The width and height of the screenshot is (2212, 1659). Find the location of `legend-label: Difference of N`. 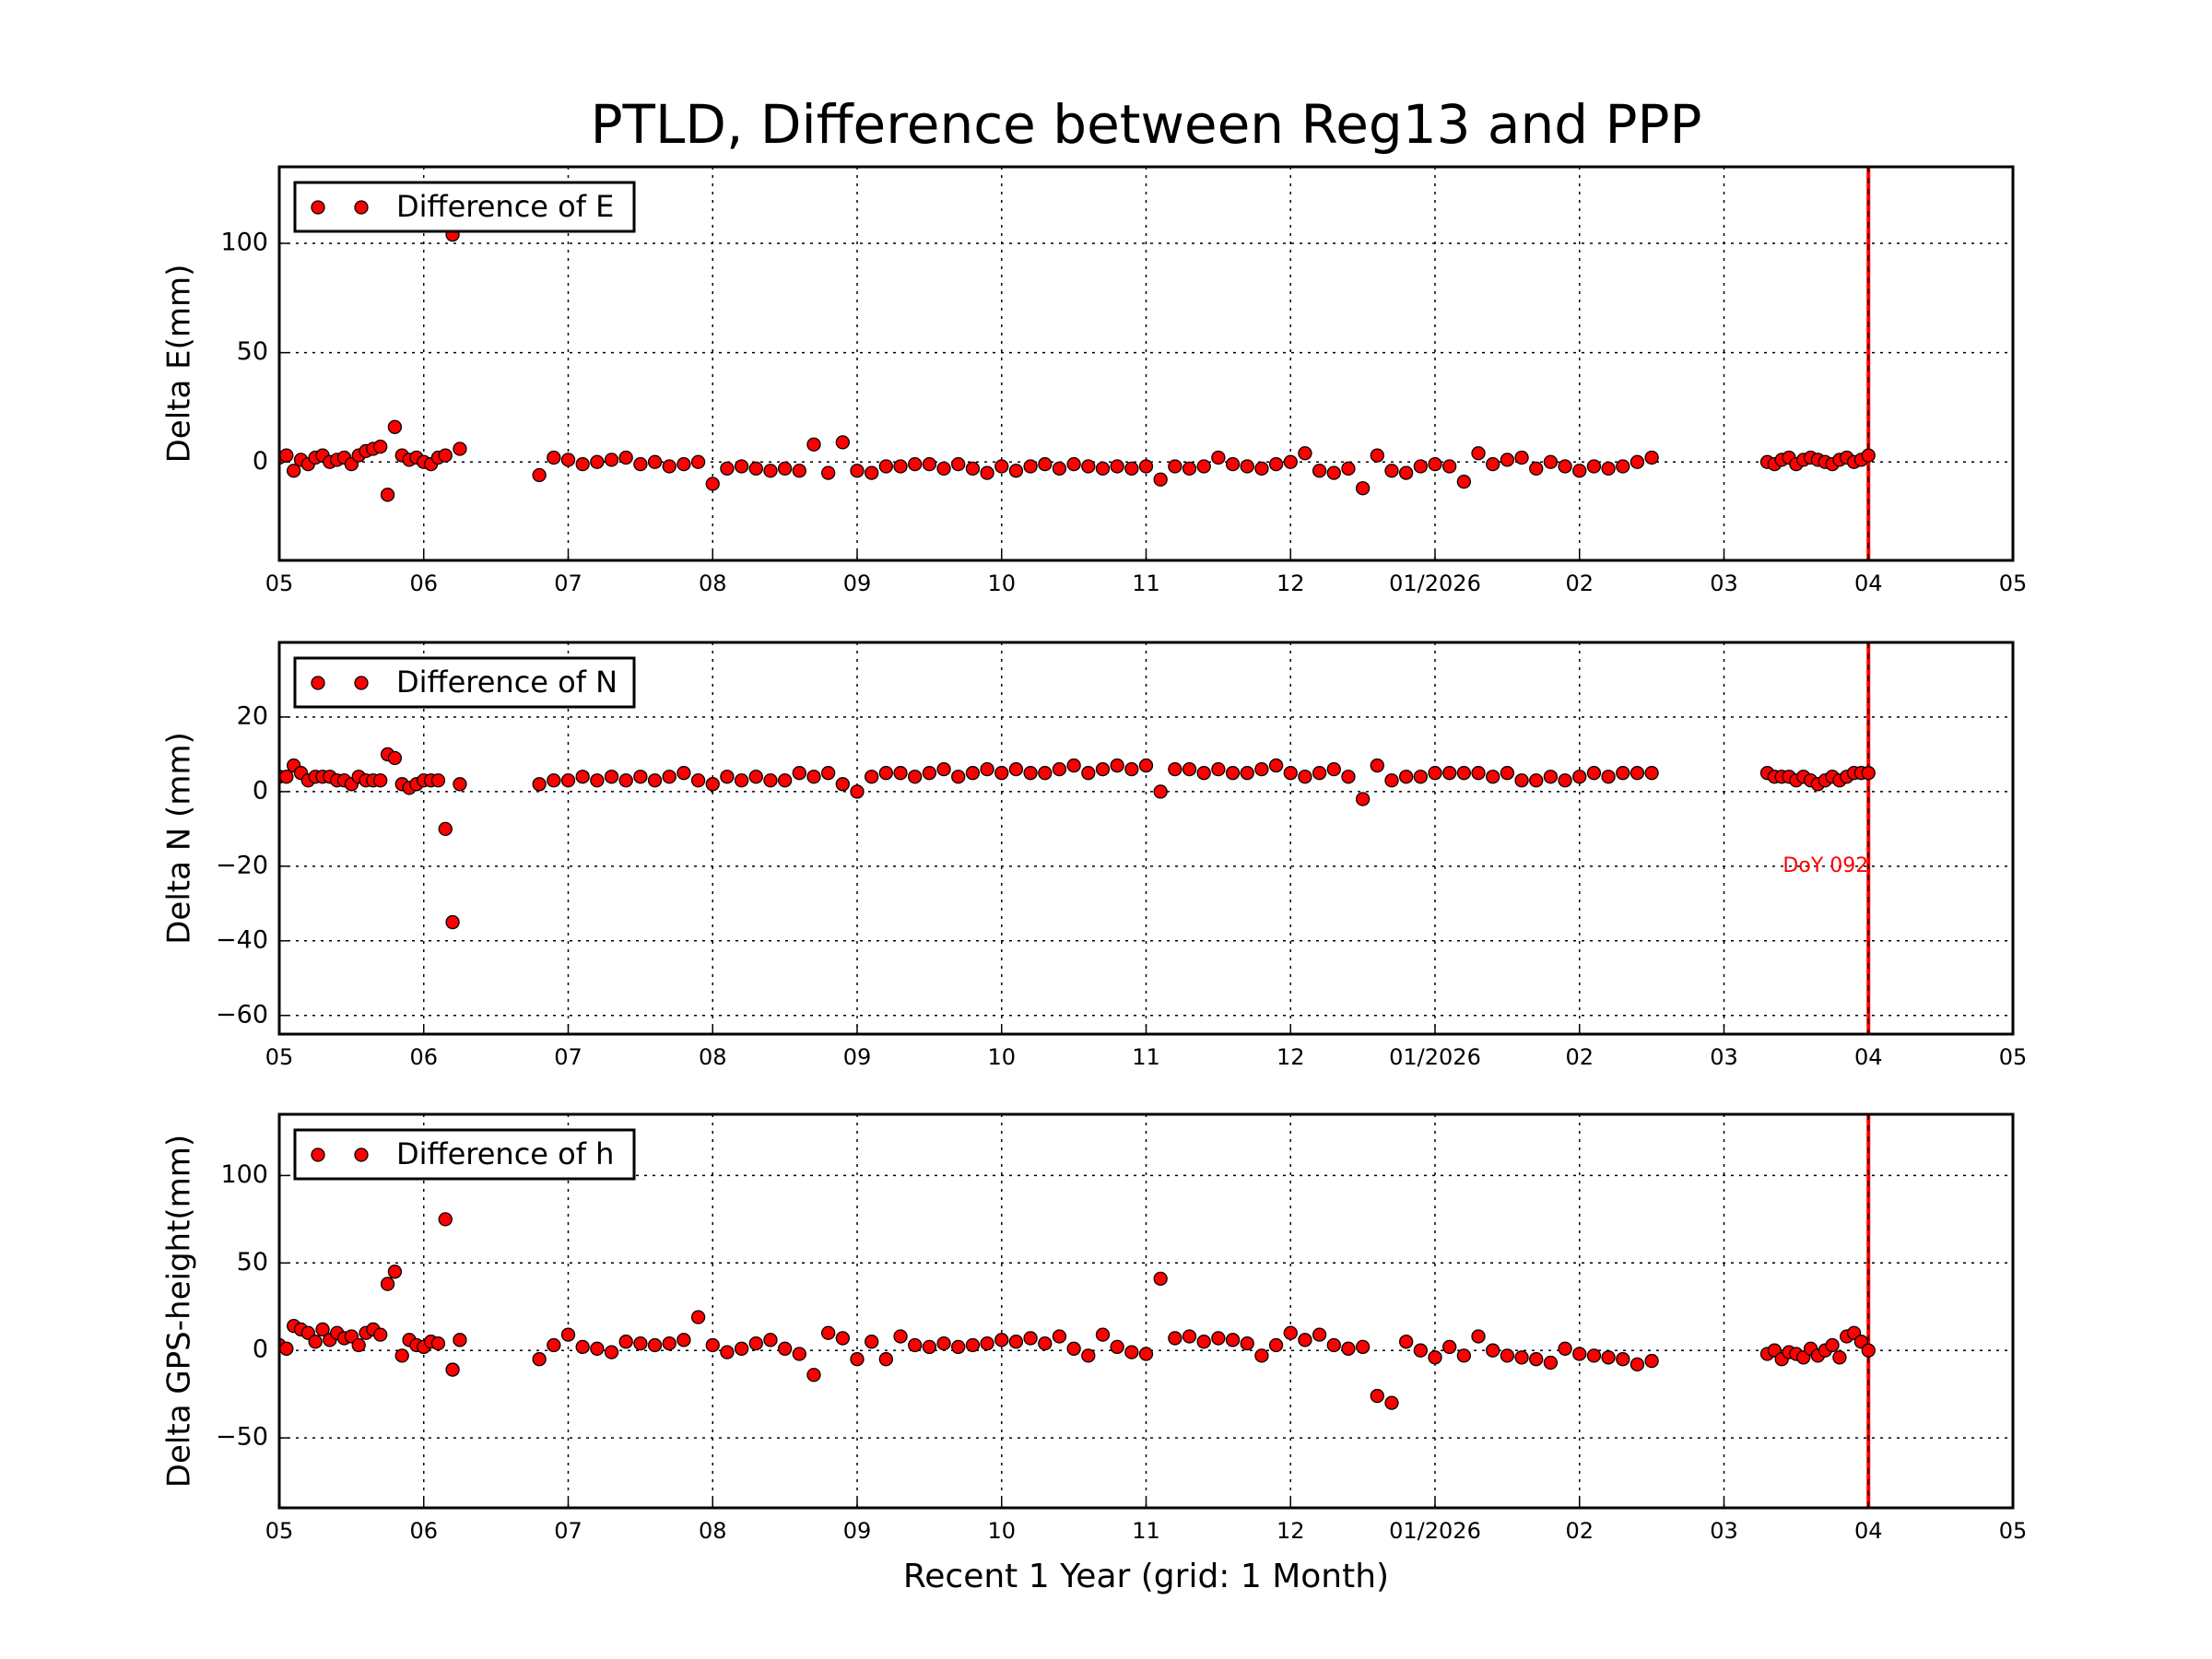

legend-label: Difference of N is located at coordinates (507, 682).